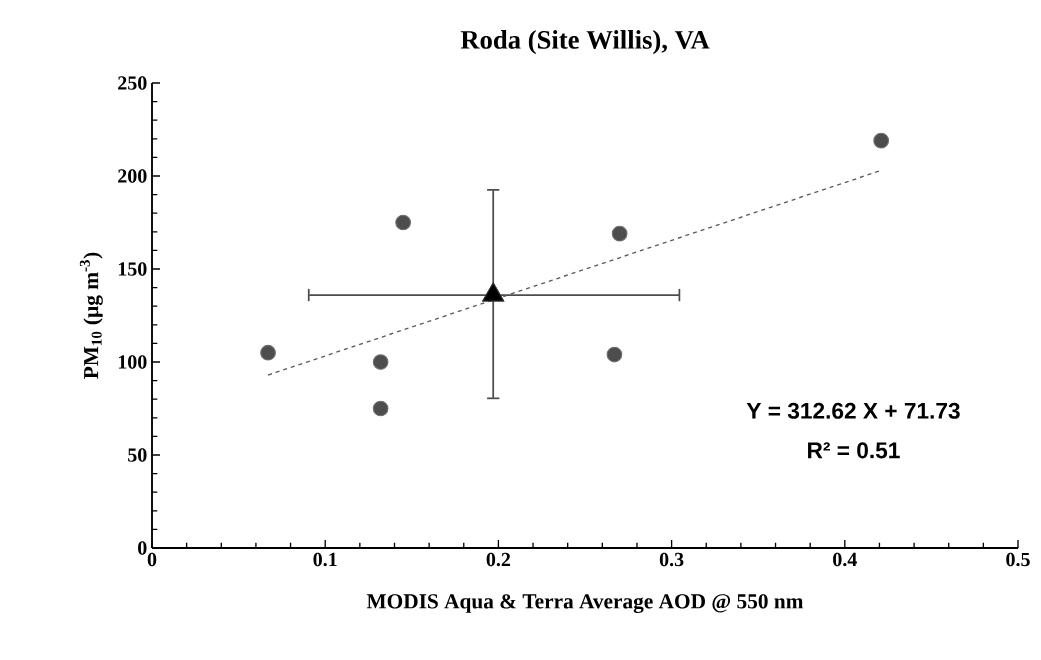 The width and height of the screenshot is (1041, 660). I want to click on annotation: Y = 312.62 X + 71.73, so click(853, 410).